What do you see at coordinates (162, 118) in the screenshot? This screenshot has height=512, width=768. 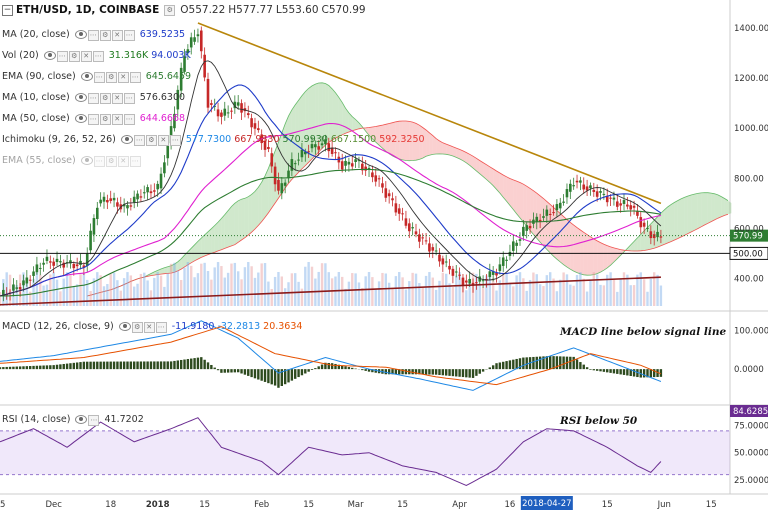 I see `indicator-value: 644.6668` at bounding box center [162, 118].